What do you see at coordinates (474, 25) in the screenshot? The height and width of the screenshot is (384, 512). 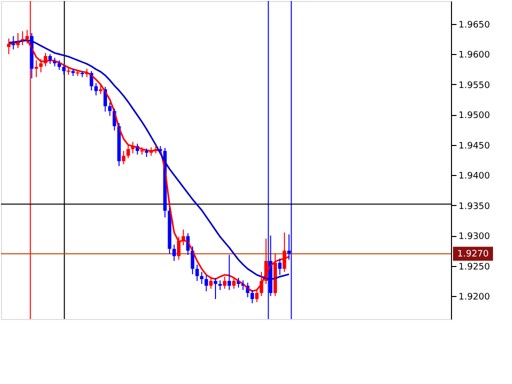 I see `y-tick-label: 1.9650` at bounding box center [474, 25].